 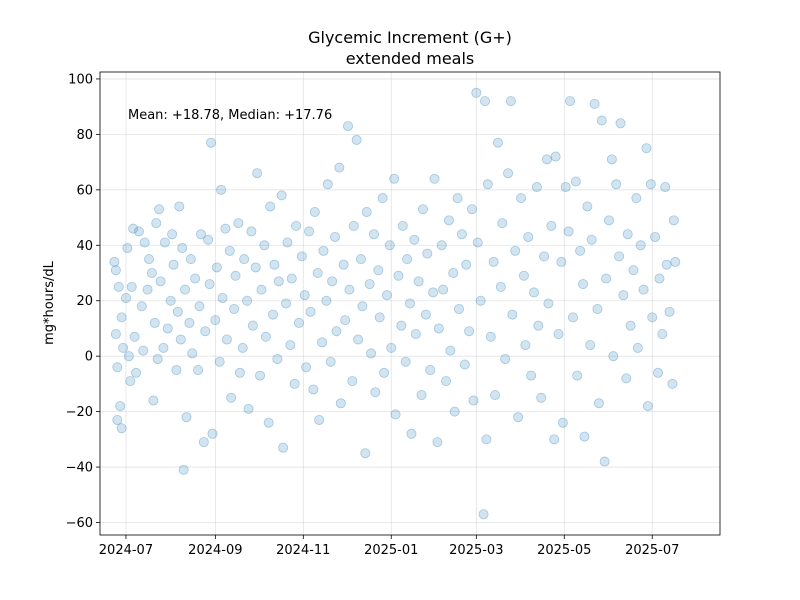 I want to click on y-tick-label: 60, so click(x=84, y=190).